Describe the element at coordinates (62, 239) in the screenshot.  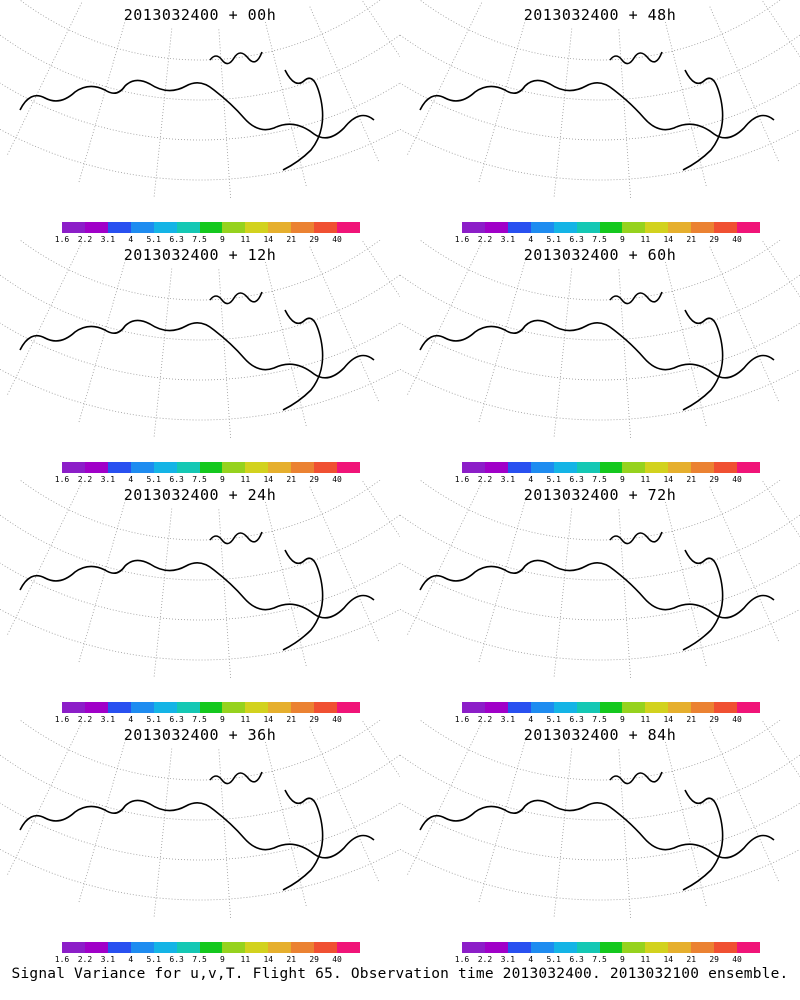
I see `colorbar-tick-label: 1.6` at that location.